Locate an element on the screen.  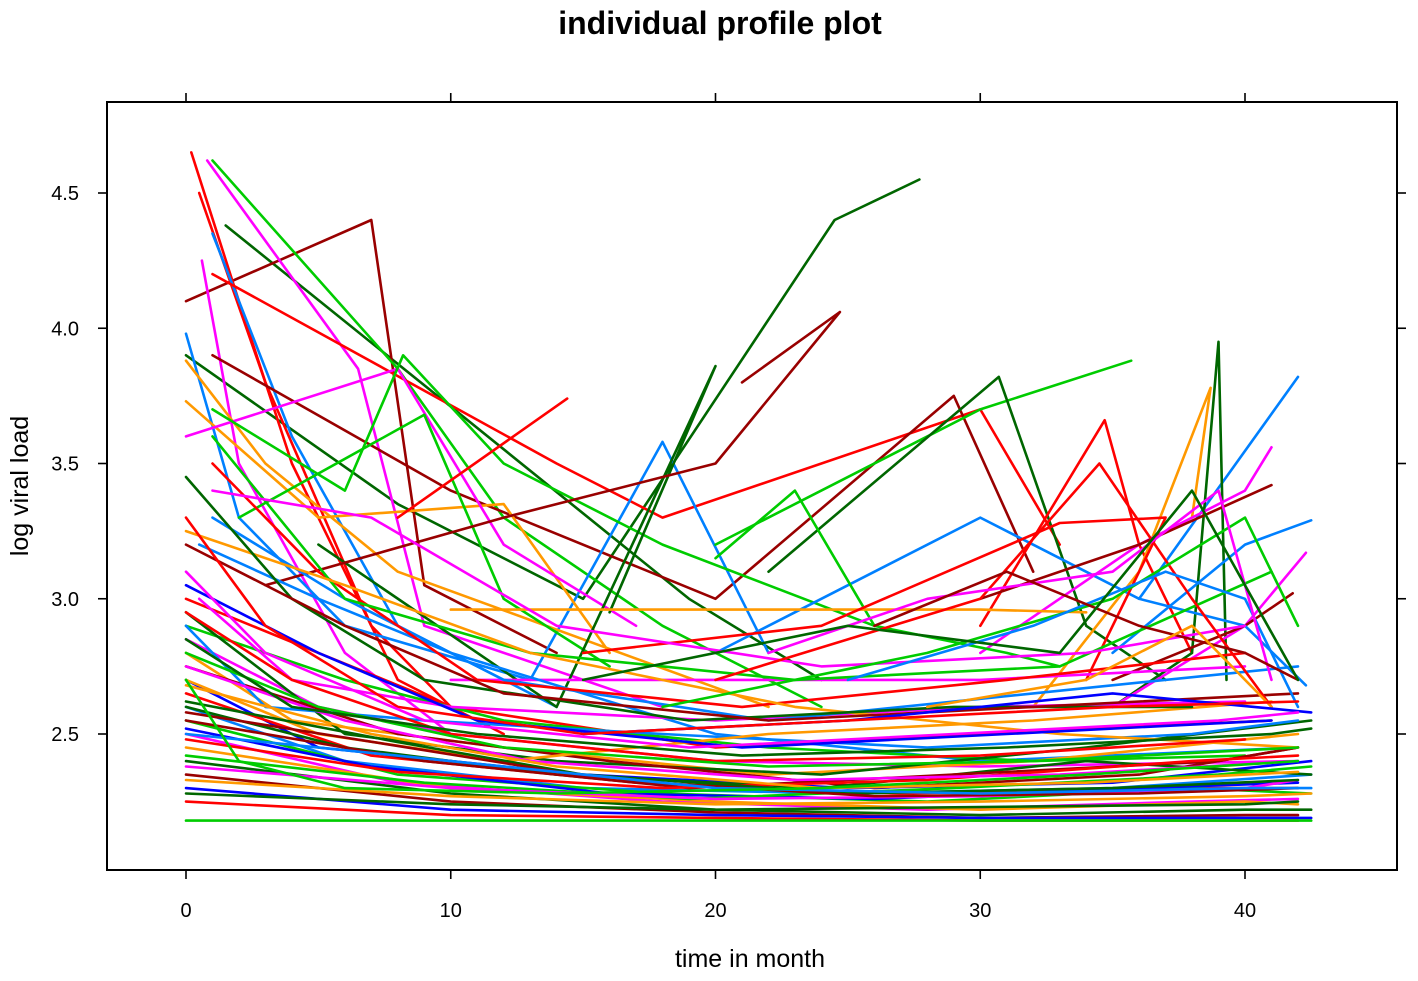
y-tick-label: 4.5 is located at coordinates (65, 194).